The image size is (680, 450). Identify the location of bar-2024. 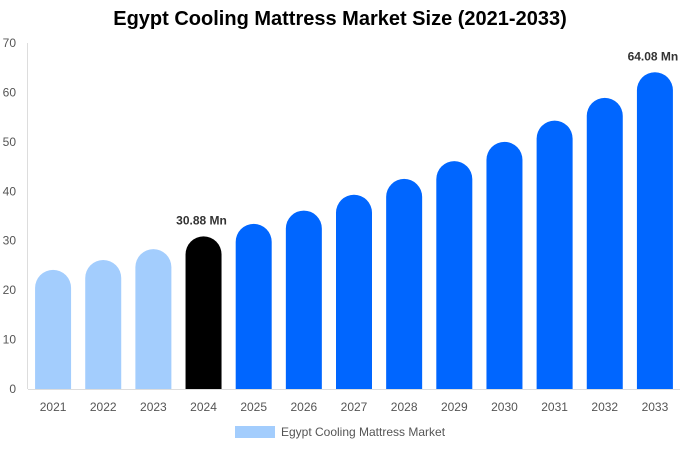
(203, 312).